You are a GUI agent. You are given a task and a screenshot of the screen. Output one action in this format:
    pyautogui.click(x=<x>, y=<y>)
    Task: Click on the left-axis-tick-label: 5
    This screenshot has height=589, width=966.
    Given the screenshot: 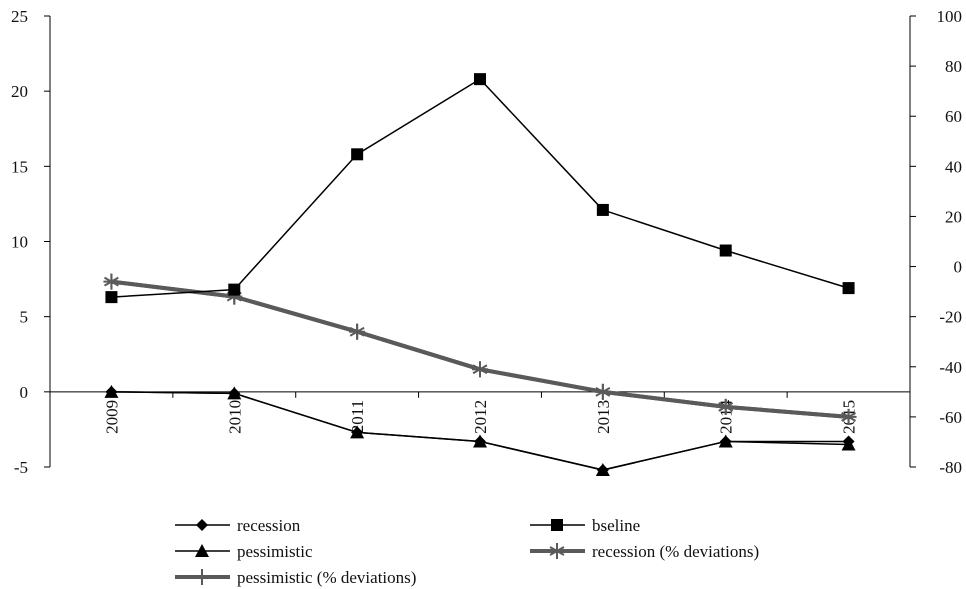 What is the action you would take?
    pyautogui.click(x=24, y=317)
    